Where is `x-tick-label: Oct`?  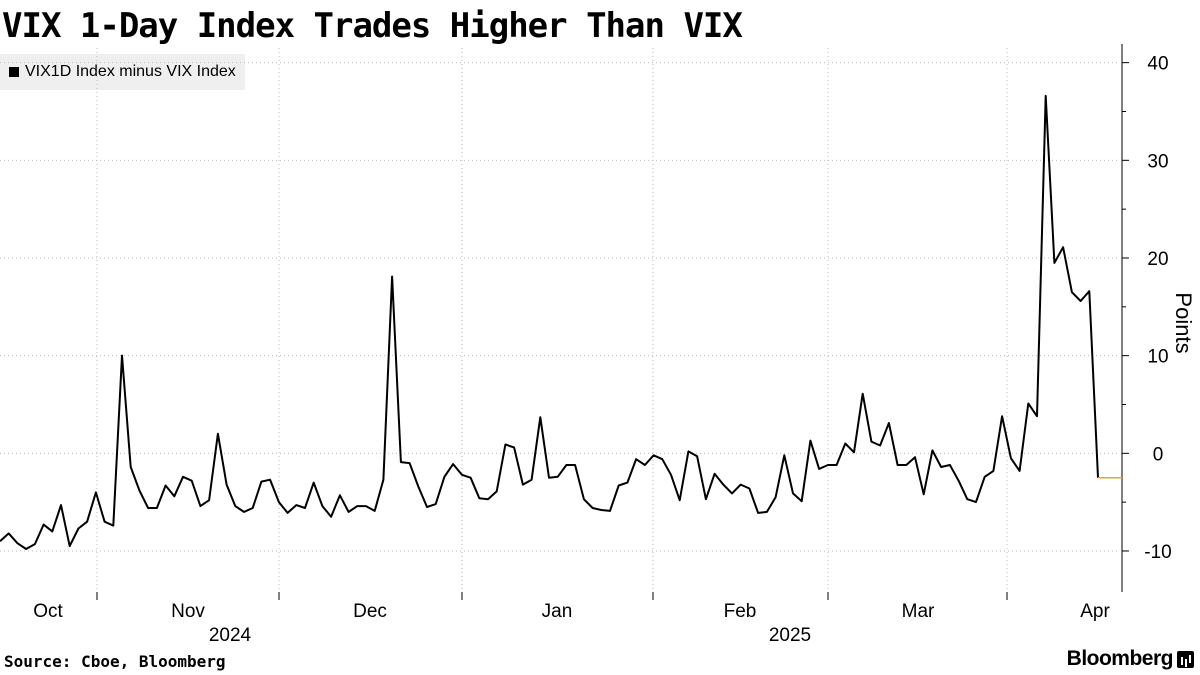 x-tick-label: Oct is located at coordinates (48, 611).